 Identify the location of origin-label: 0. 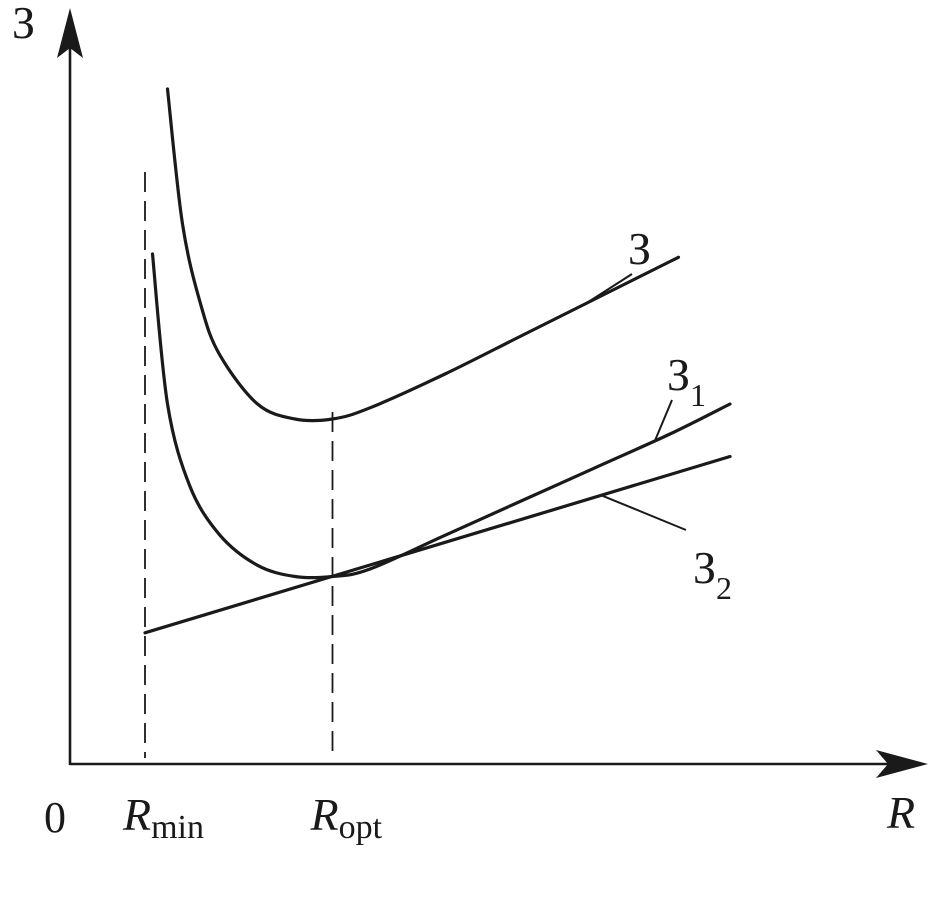
(55, 817).